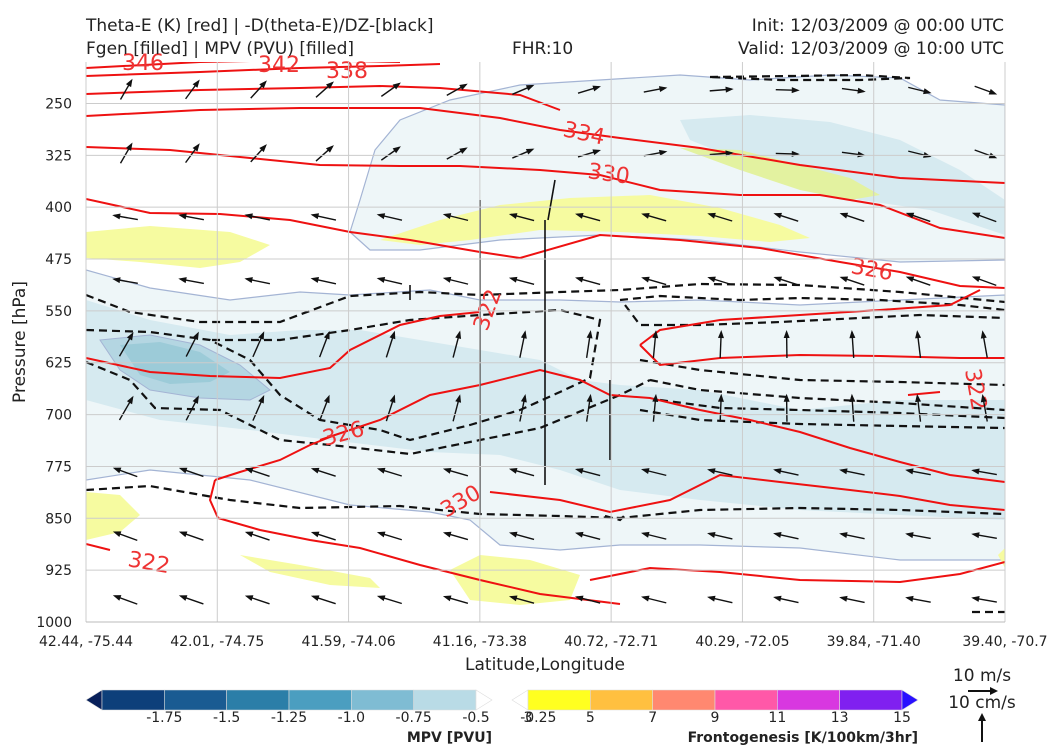 The height and width of the screenshot is (750, 1050). I want to click on forecast-hour: FHR:10, so click(542, 49).